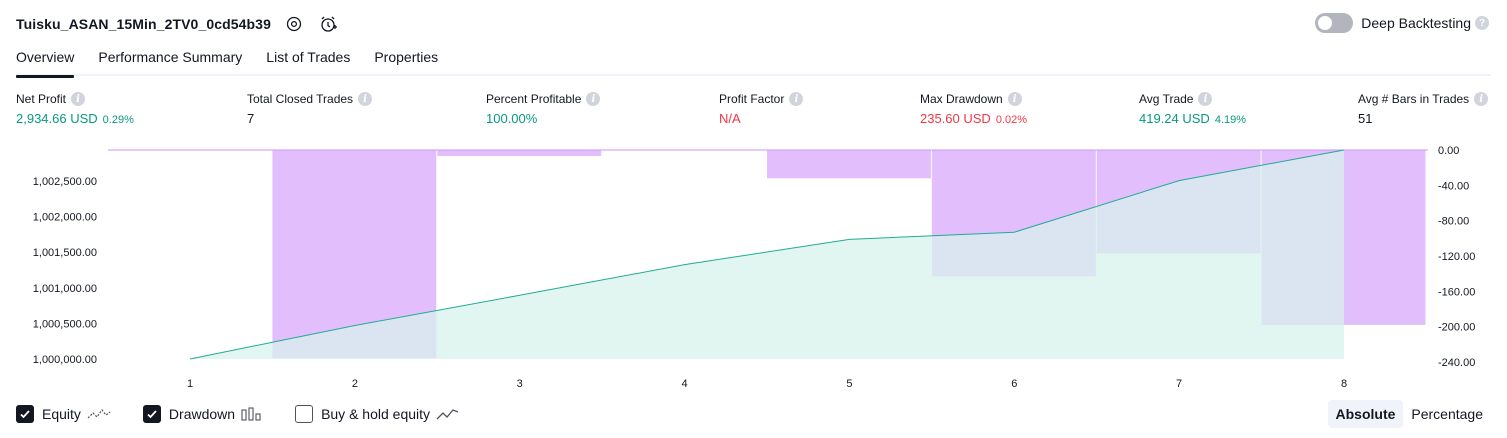 This screenshot has width=1507, height=438. What do you see at coordinates (304, 414) in the screenshot?
I see `buy-hold-checkbox` at bounding box center [304, 414].